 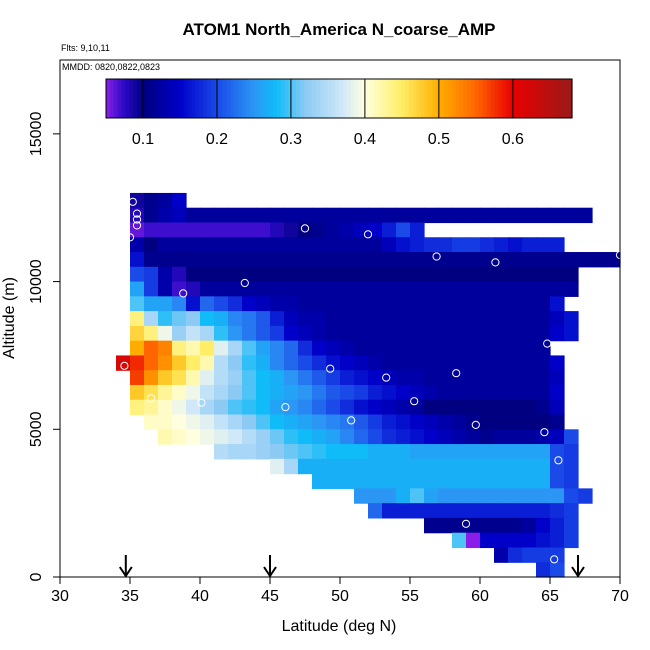 I want to click on colorbar-tick-label: 0.6, so click(x=513, y=139).